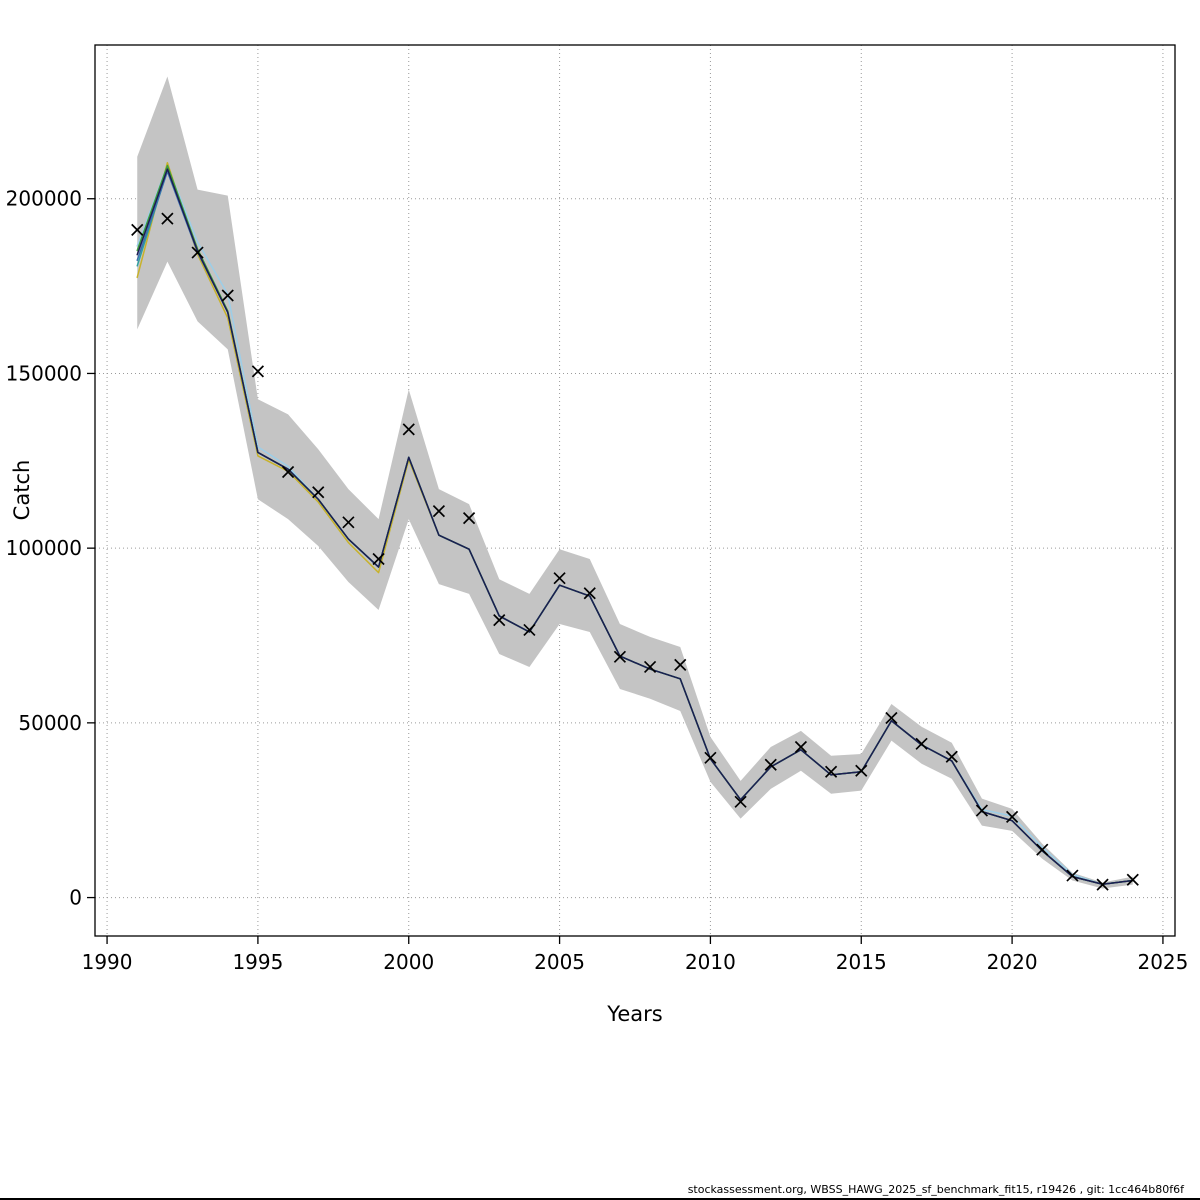 This screenshot has height=1200, width=1200. Describe the element at coordinates (107, 962) in the screenshot. I see `x-axis-tick-label: 1990` at that location.